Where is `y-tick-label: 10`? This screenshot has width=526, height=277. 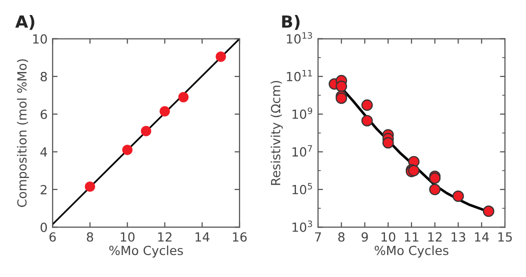 y-tick-label: 10 is located at coordinates (40, 39).